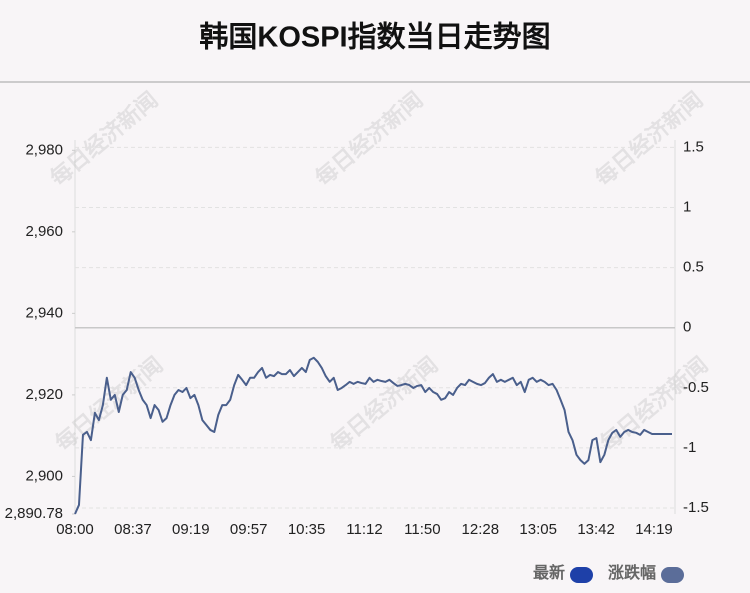 Image resolution: width=750 pixels, height=593 pixels. What do you see at coordinates (249, 529) in the screenshot?
I see `x-tick-label: 09:57` at bounding box center [249, 529].